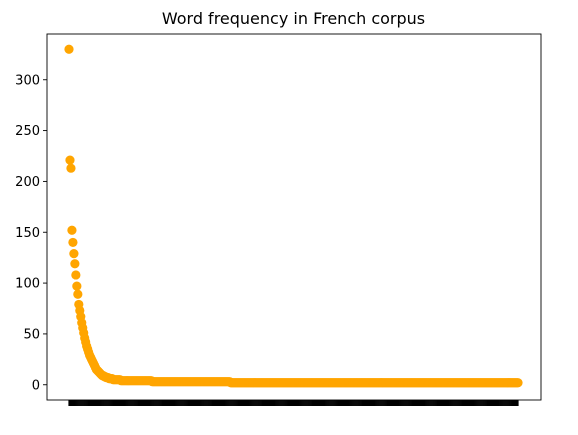 This screenshot has height=435, width=578. I want to click on y-tick-label: 300, so click(27, 80).